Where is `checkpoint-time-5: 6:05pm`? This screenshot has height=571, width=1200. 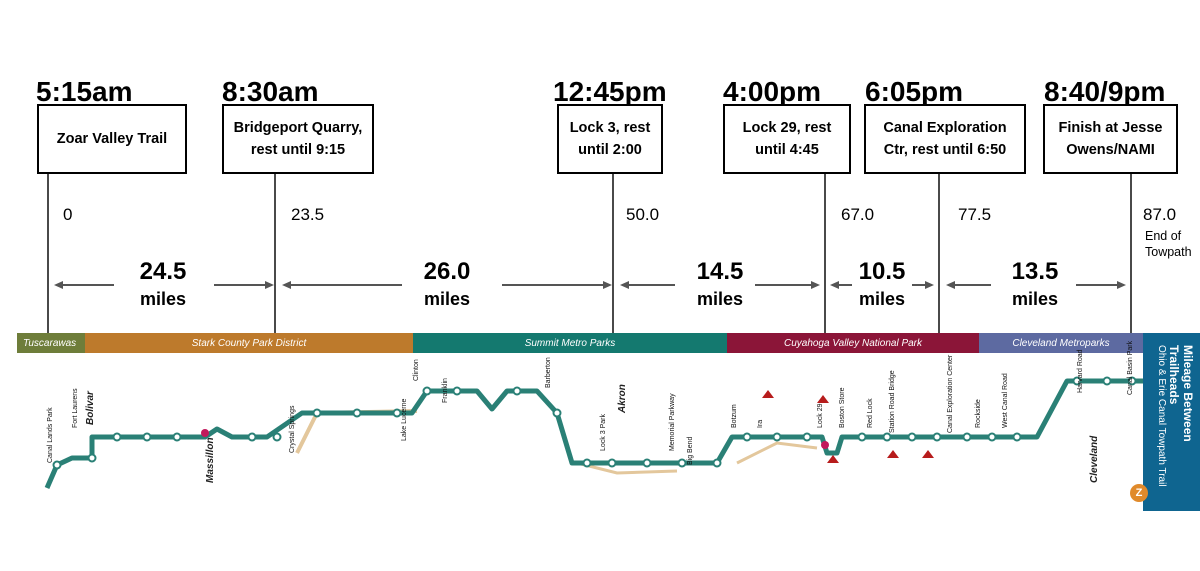 checkpoint-time-5: 6:05pm is located at coordinates (914, 91).